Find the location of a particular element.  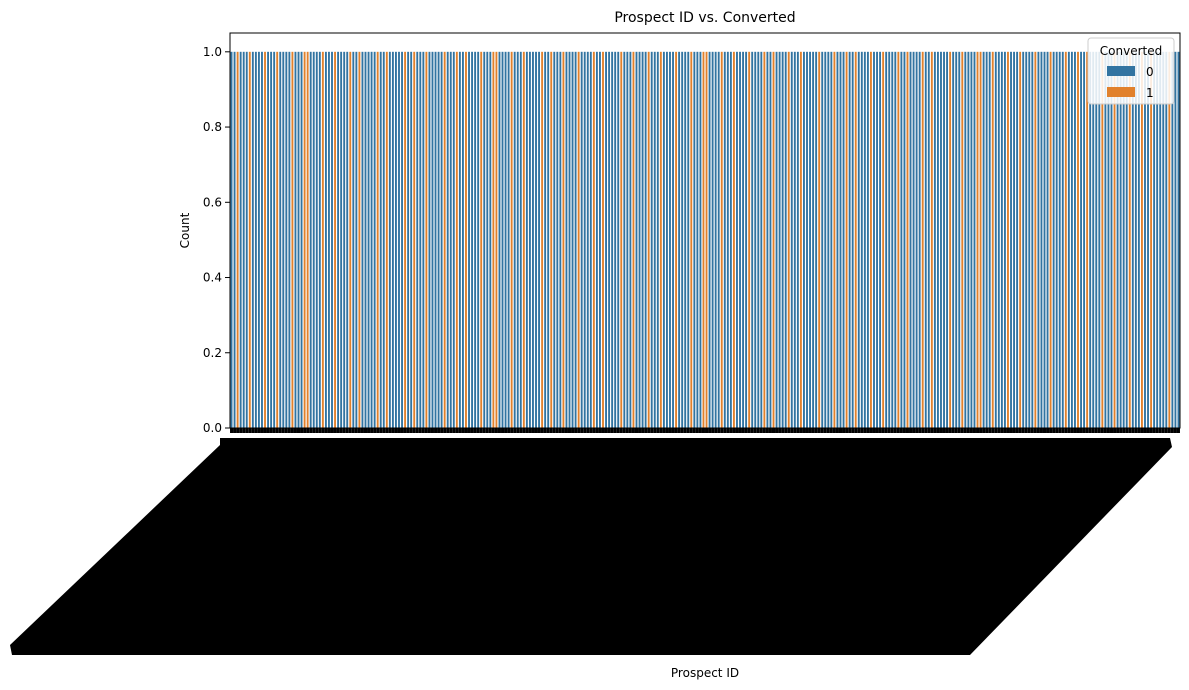

y-tick-label: 0.4 is located at coordinates (212, 278).